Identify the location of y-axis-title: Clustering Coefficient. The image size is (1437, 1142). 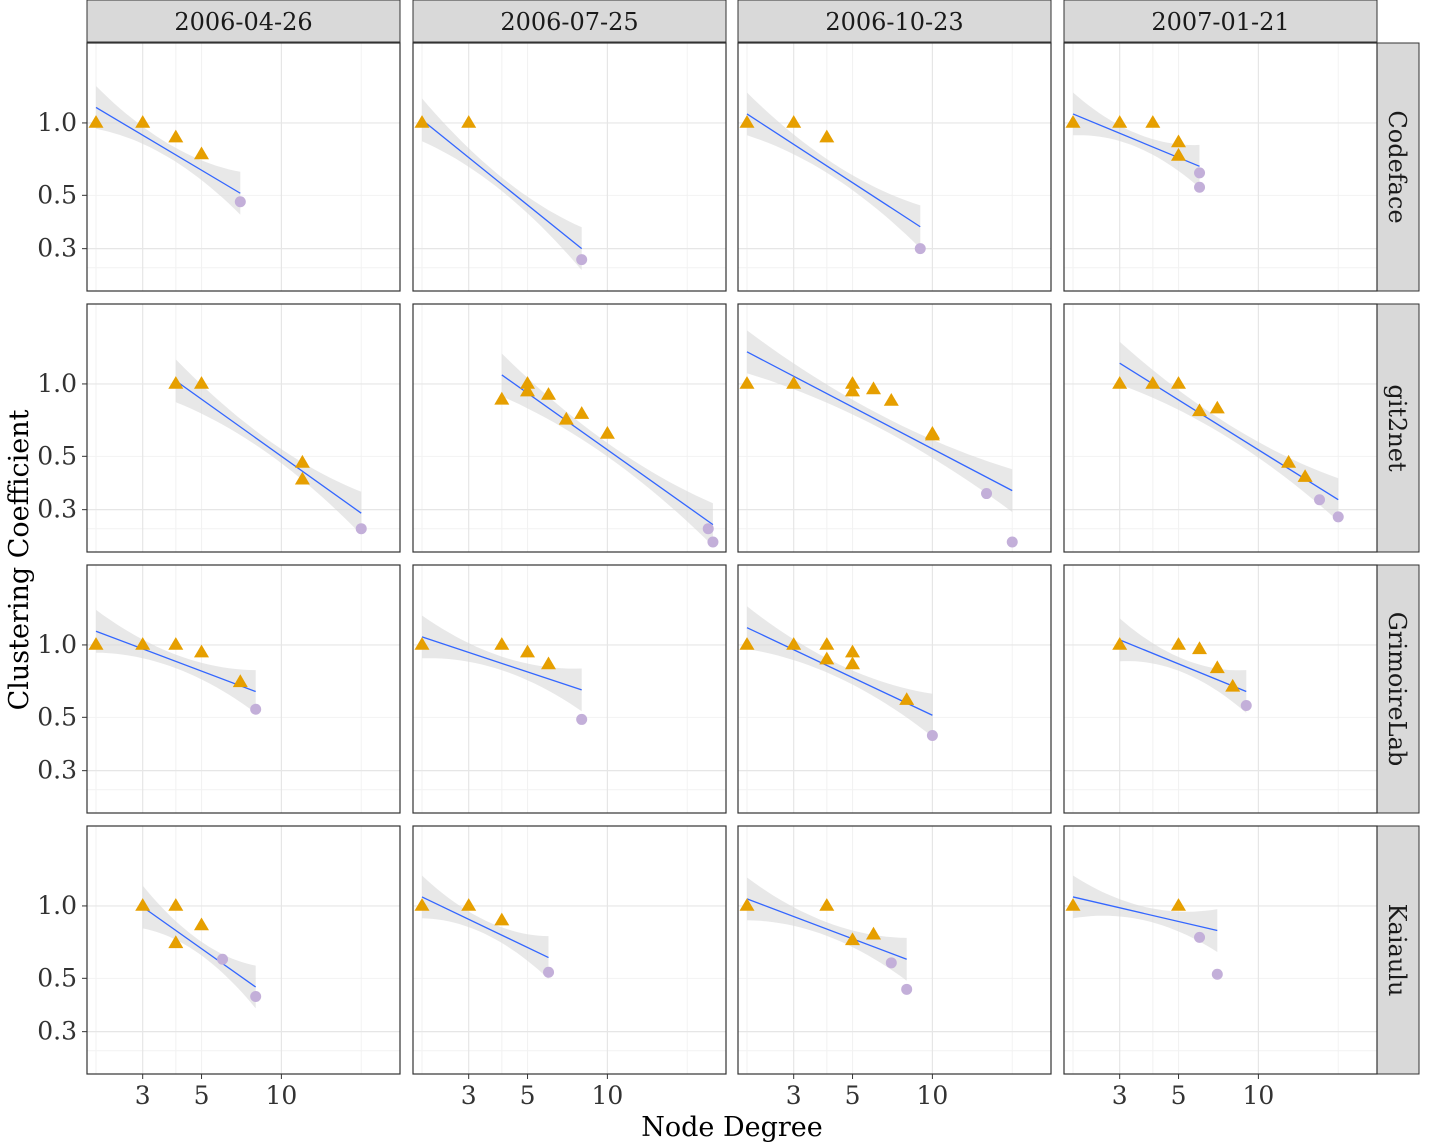
(19, 559).